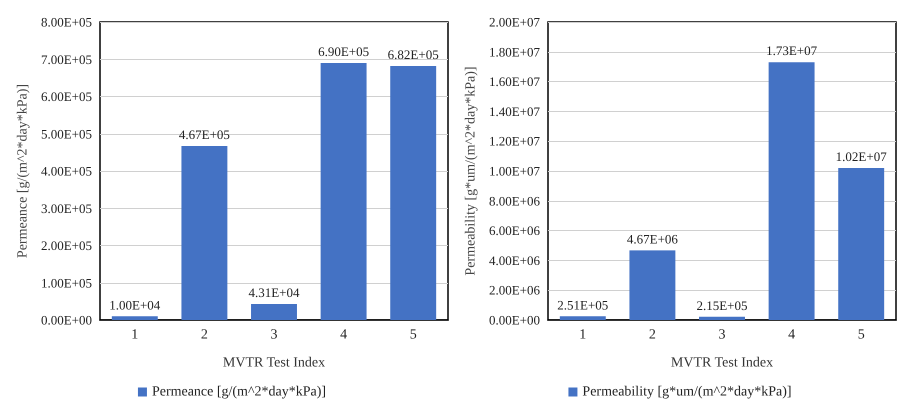 The image size is (912, 416). What do you see at coordinates (582, 304) in the screenshot?
I see `data-label: 2.51E+05` at bounding box center [582, 304].